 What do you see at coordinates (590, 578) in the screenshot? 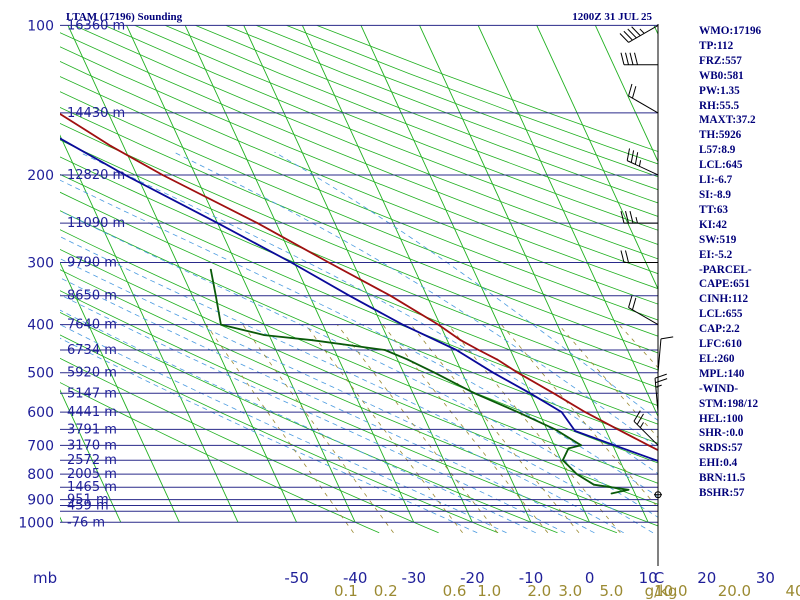
I see `temperature-tick-label: 0` at bounding box center [590, 578].